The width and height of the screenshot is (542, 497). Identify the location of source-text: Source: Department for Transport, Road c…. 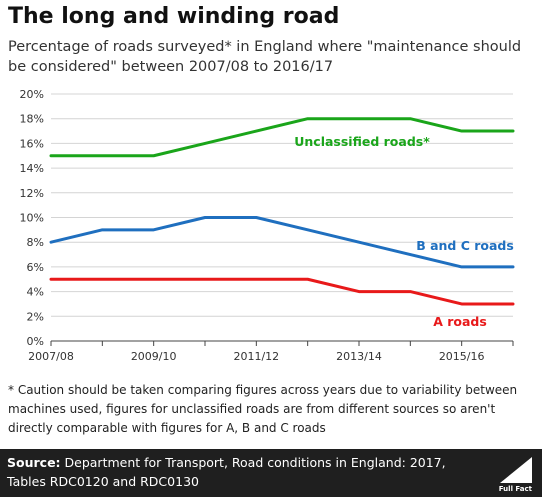
(232, 472).